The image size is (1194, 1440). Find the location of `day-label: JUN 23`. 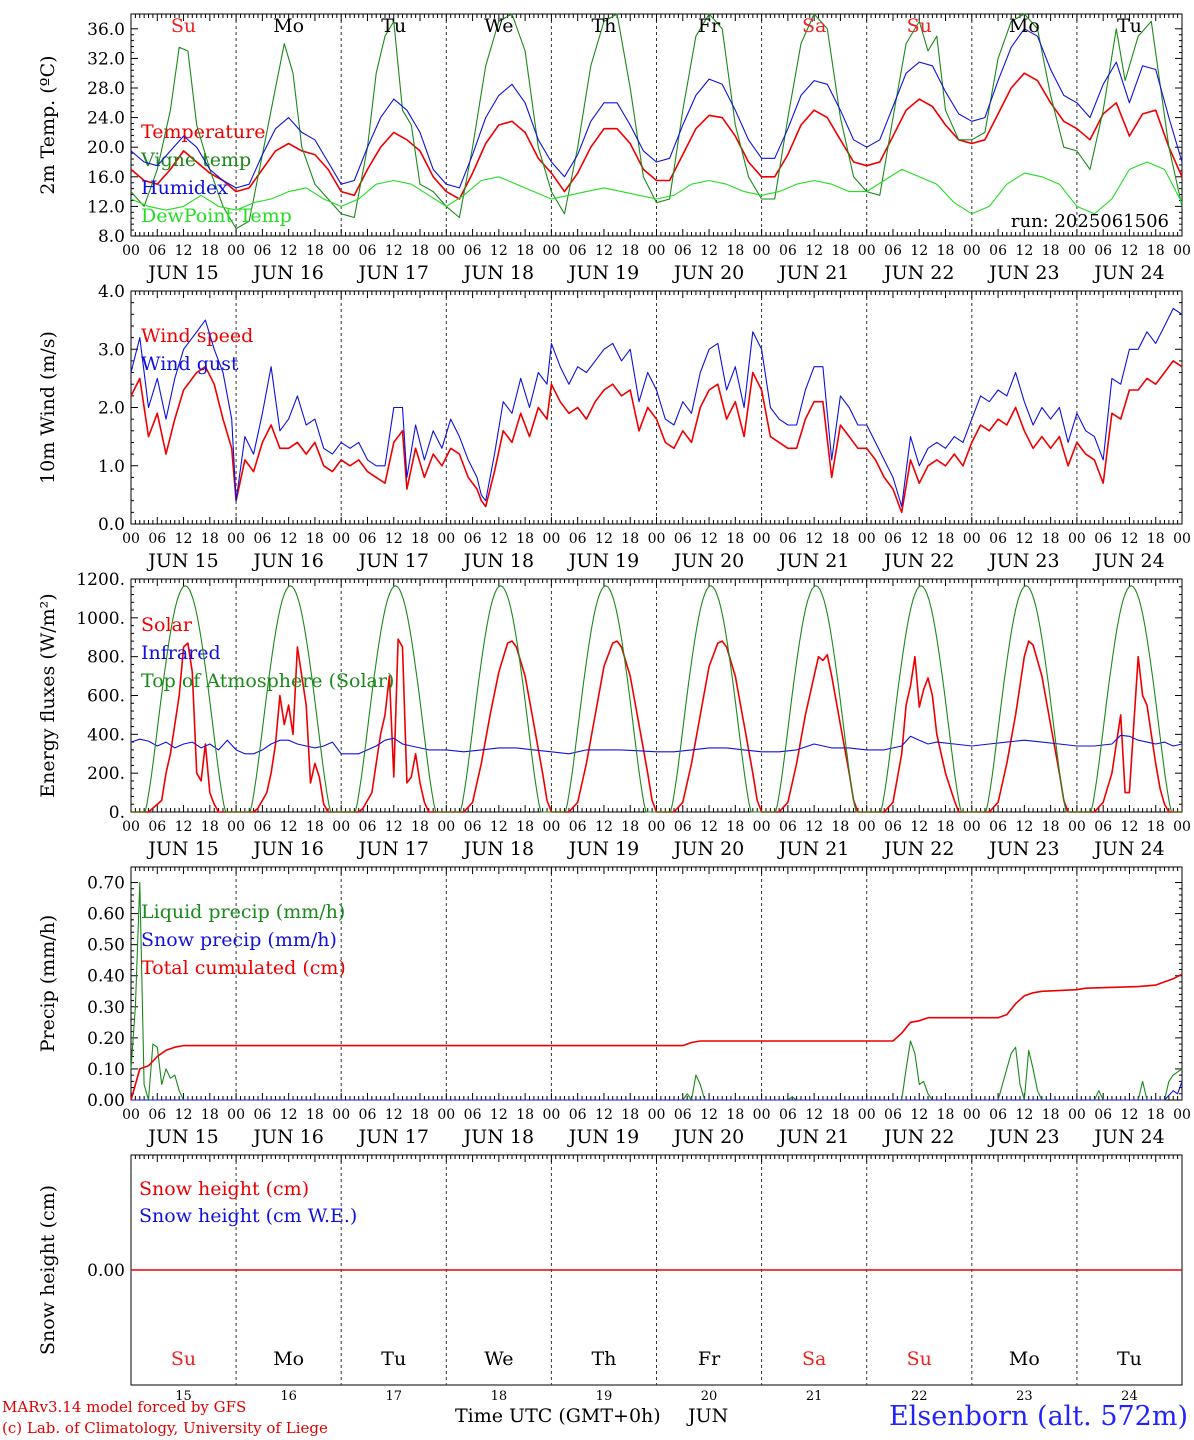

day-label: JUN 23 is located at coordinates (1023, 849).